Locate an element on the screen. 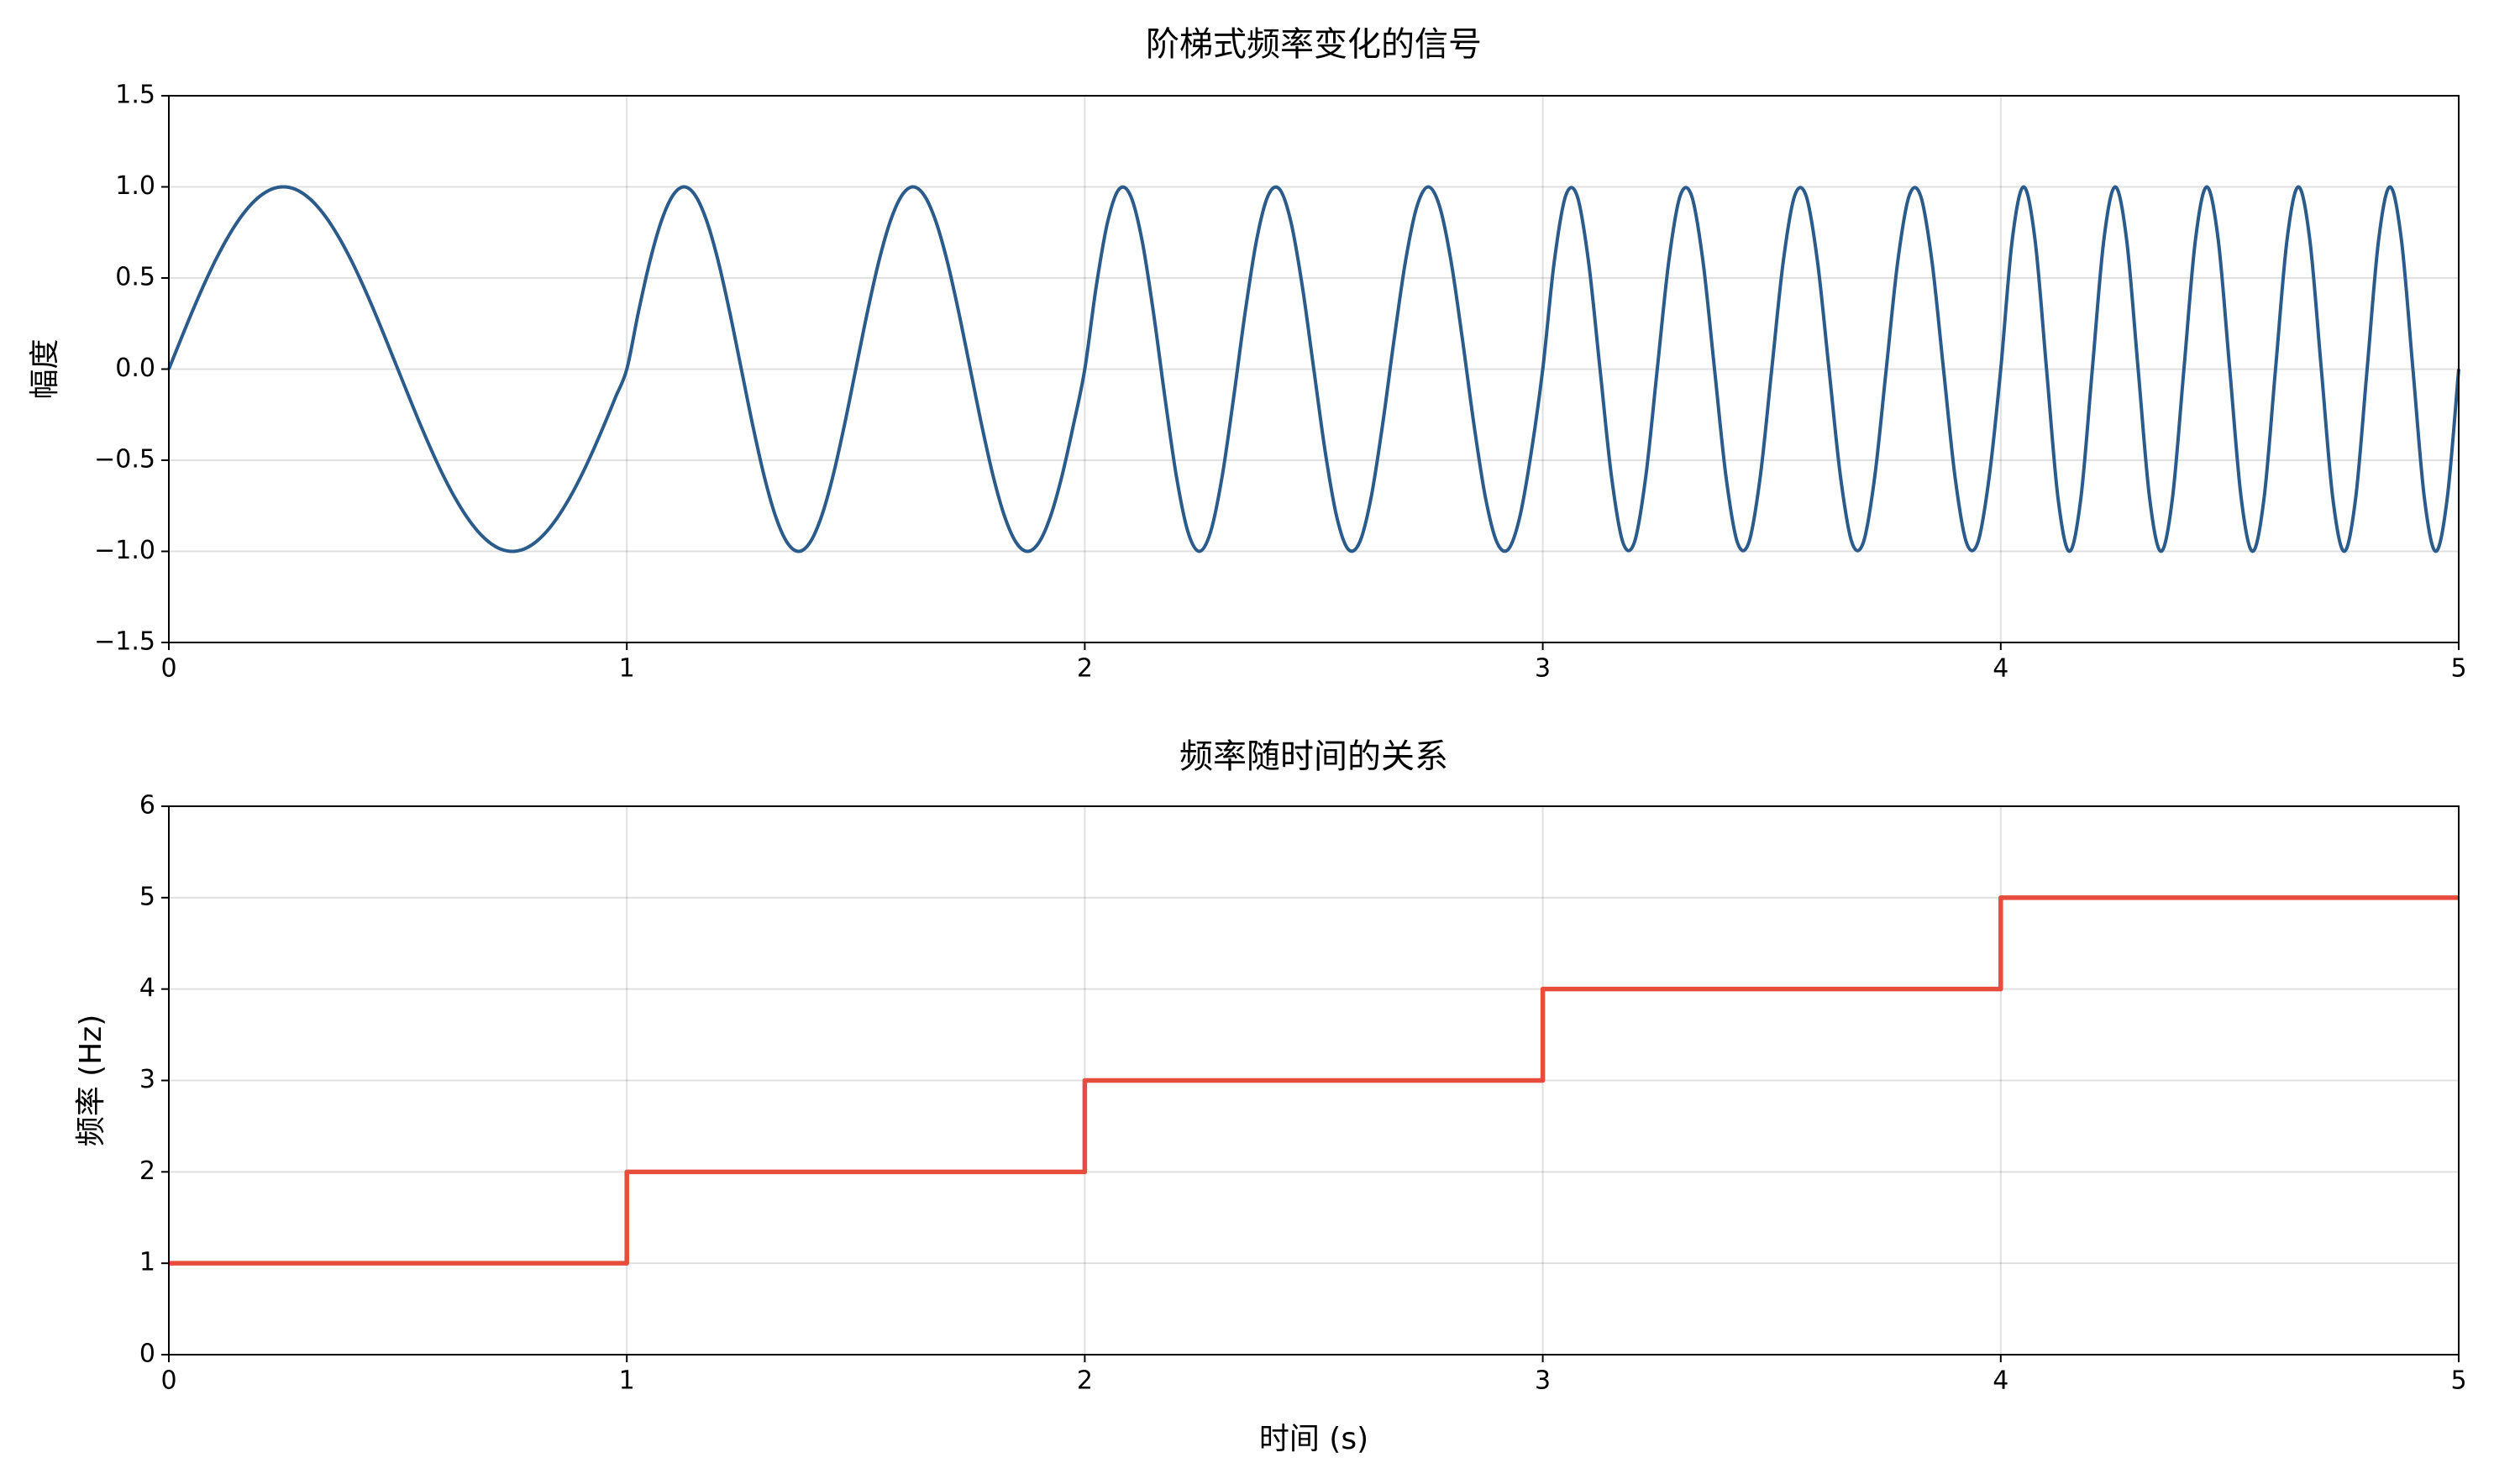  y-tick-label: −0.5 is located at coordinates (124, 460).